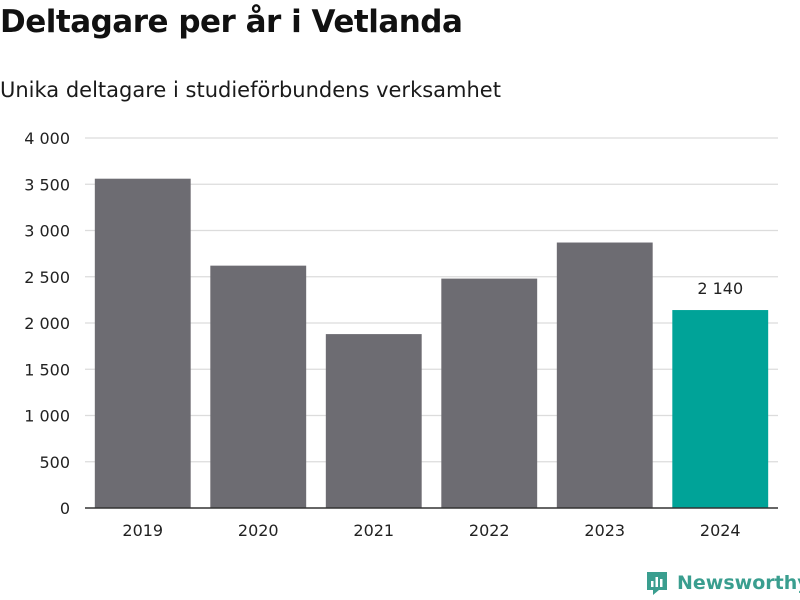 Image resolution: width=800 pixels, height=600 pixels. I want to click on y-tick-label: 3 500, so click(47, 184).